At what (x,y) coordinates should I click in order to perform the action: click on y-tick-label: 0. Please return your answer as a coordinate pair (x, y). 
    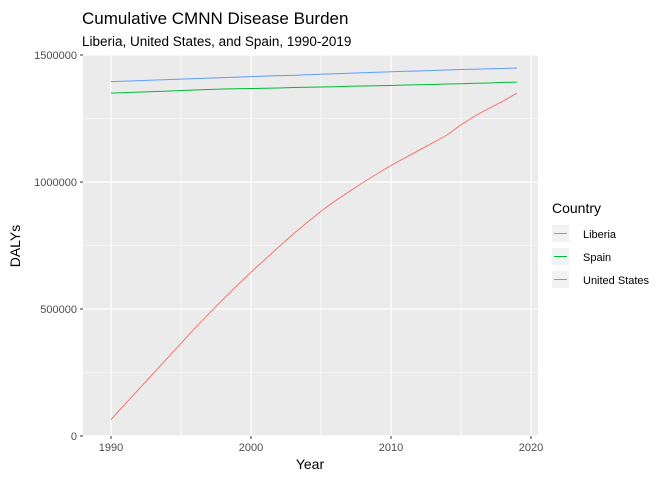
    Looking at the image, I should click on (74, 437).